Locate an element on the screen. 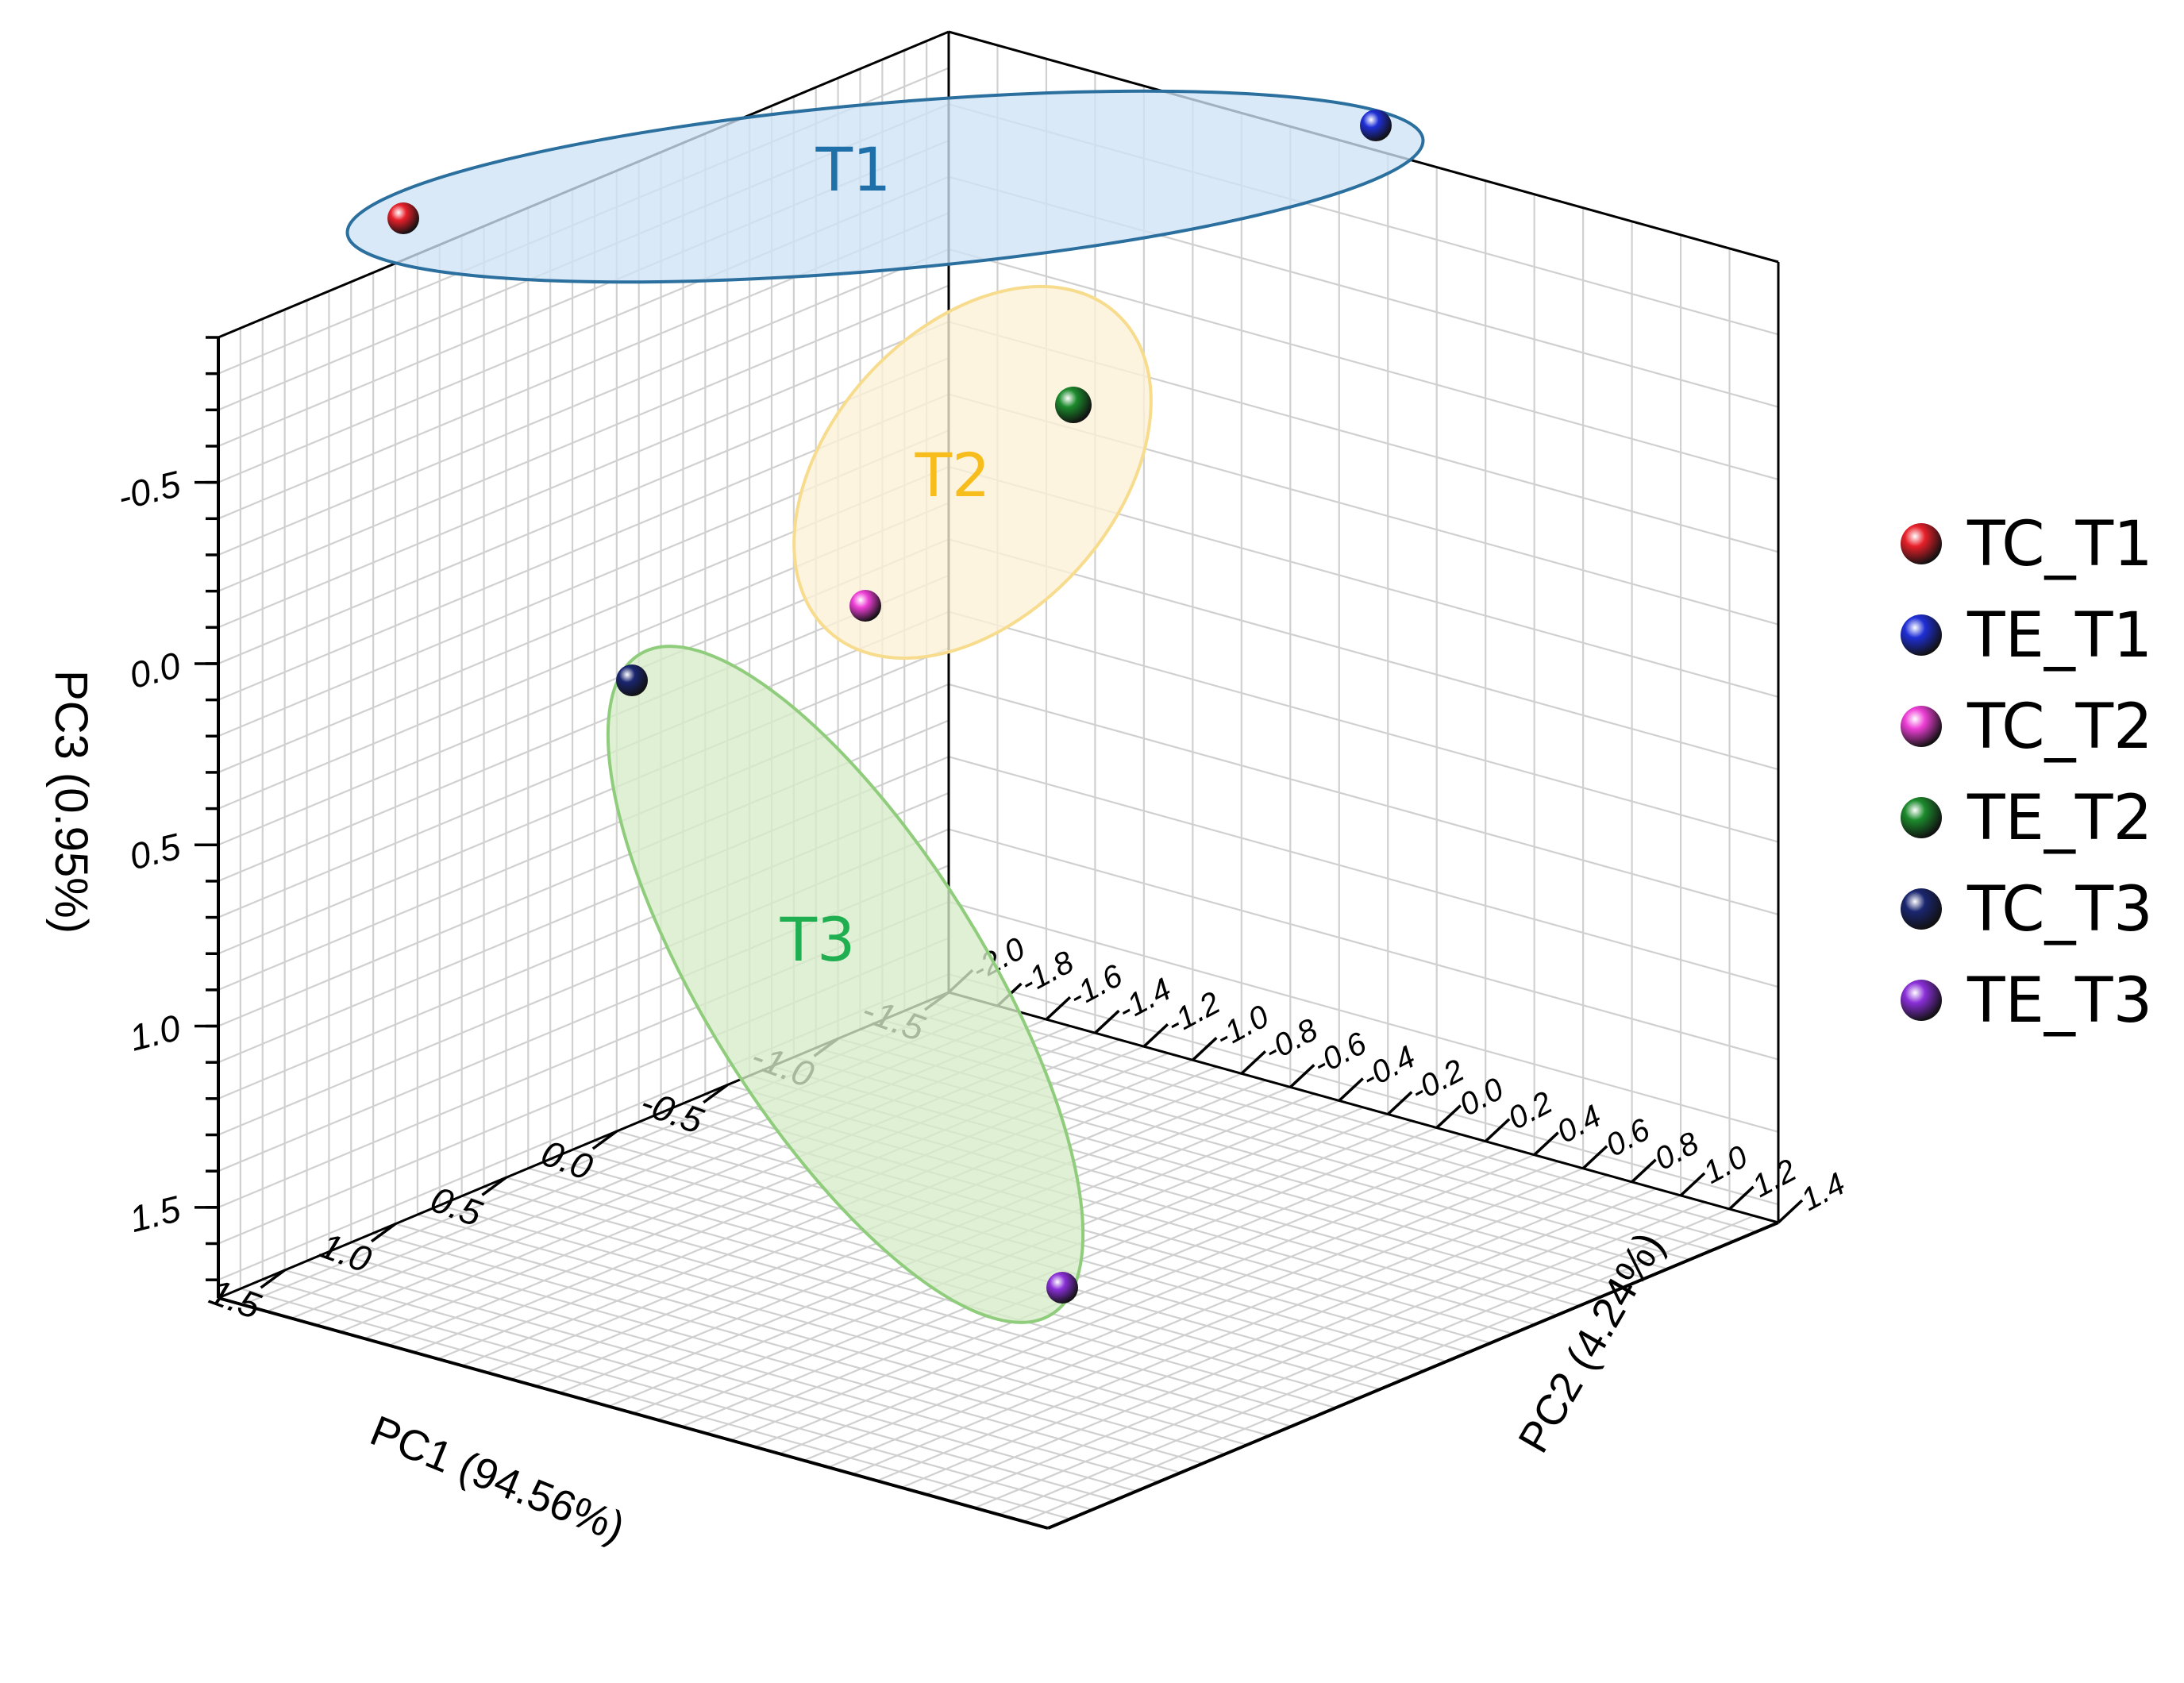 This screenshot has width=2184, height=1683. floor-right-edge is located at coordinates (1363, 1107).